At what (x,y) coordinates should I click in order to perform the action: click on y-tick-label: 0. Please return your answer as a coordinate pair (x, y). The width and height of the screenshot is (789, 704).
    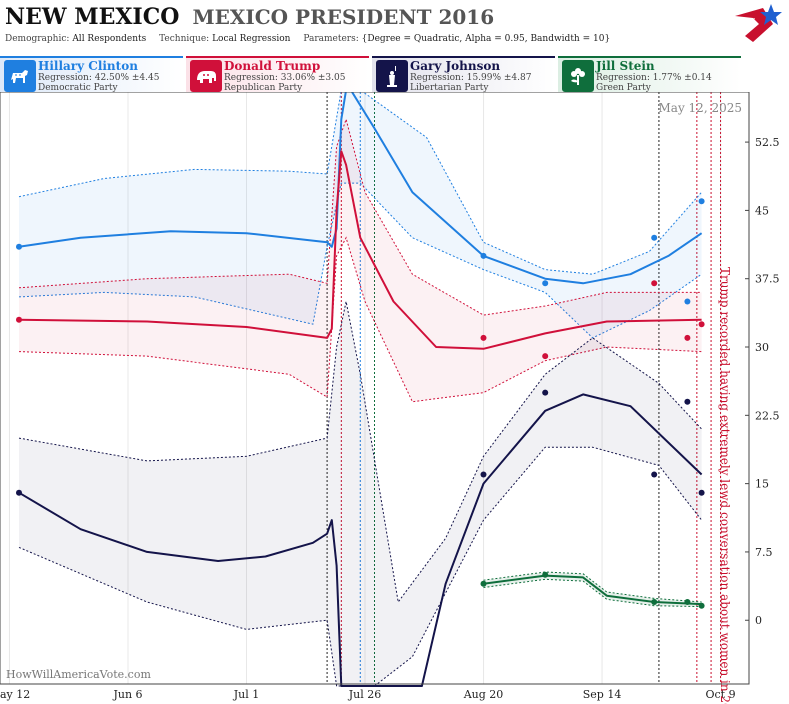
    Looking at the image, I should click on (758, 620).